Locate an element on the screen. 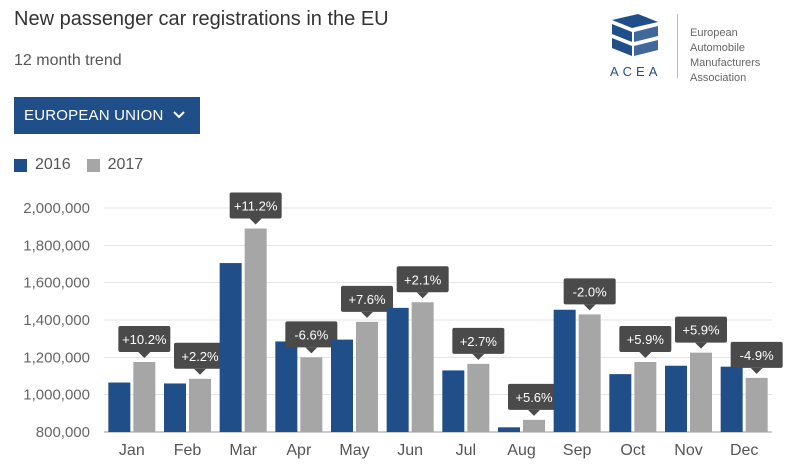  bar-2017-jul is located at coordinates (478, 397).